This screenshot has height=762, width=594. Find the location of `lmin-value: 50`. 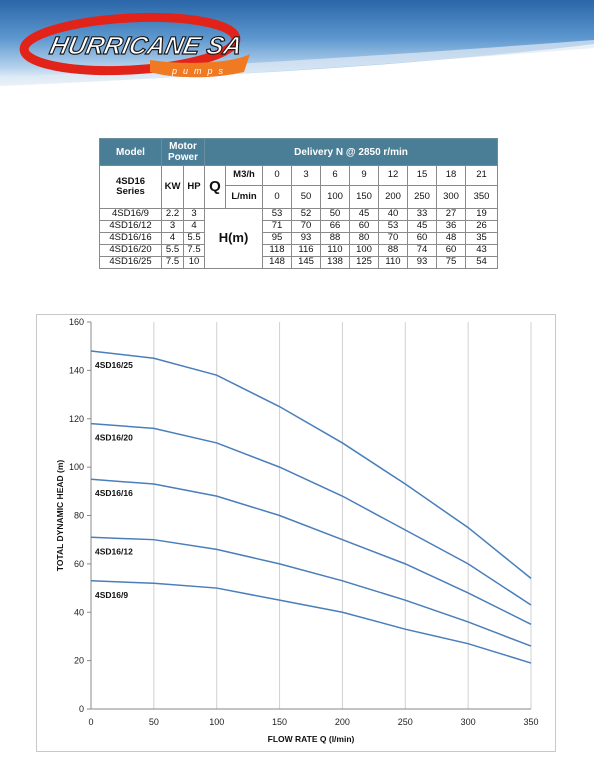

lmin-value: 50 is located at coordinates (306, 197).